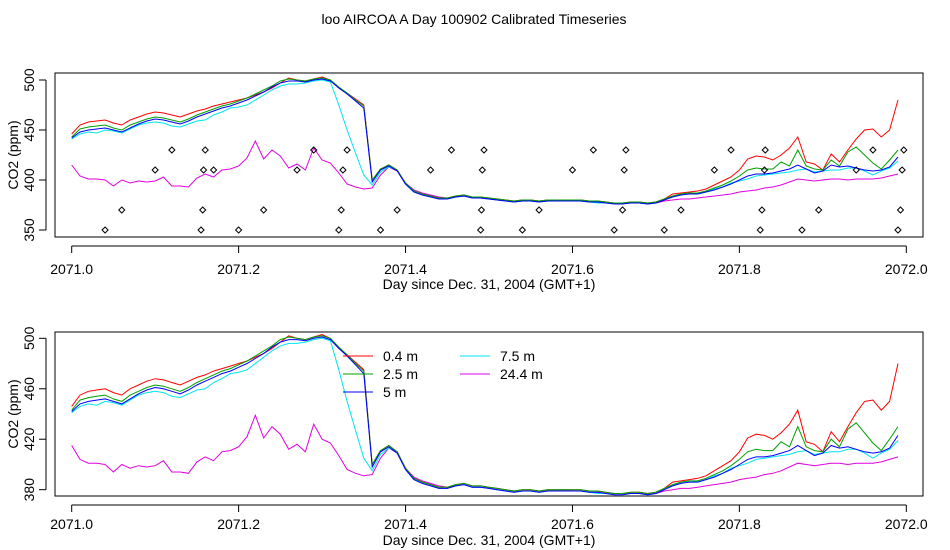  What do you see at coordinates (521, 374) in the screenshot?
I see `legend-label: 24.4 m` at bounding box center [521, 374].